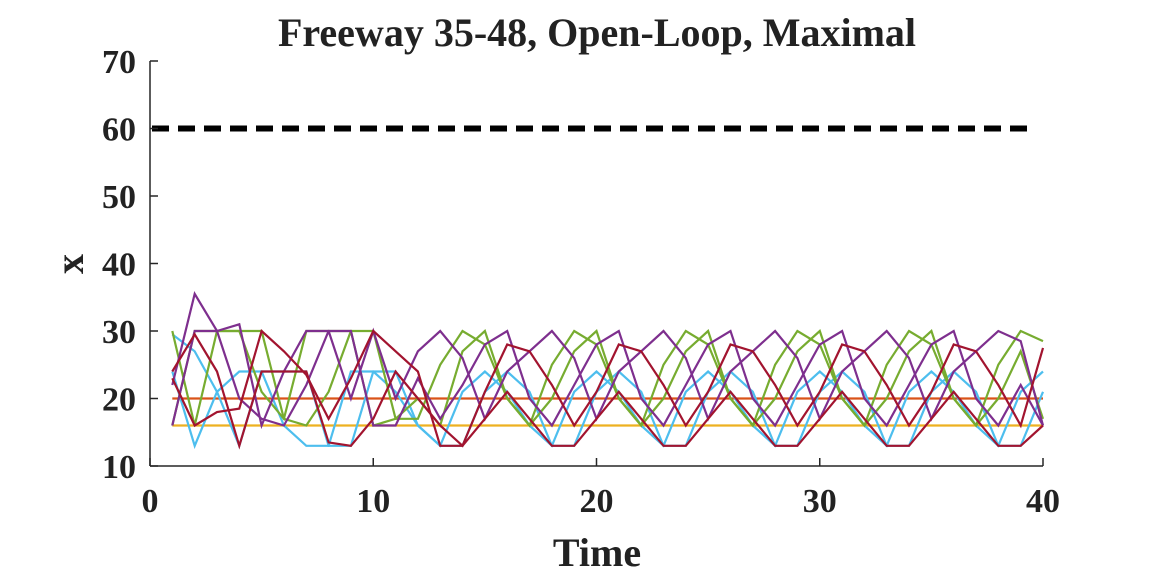 The height and width of the screenshot is (576, 1152). What do you see at coordinates (119, 467) in the screenshot?
I see `y-tick-label: 10` at bounding box center [119, 467].